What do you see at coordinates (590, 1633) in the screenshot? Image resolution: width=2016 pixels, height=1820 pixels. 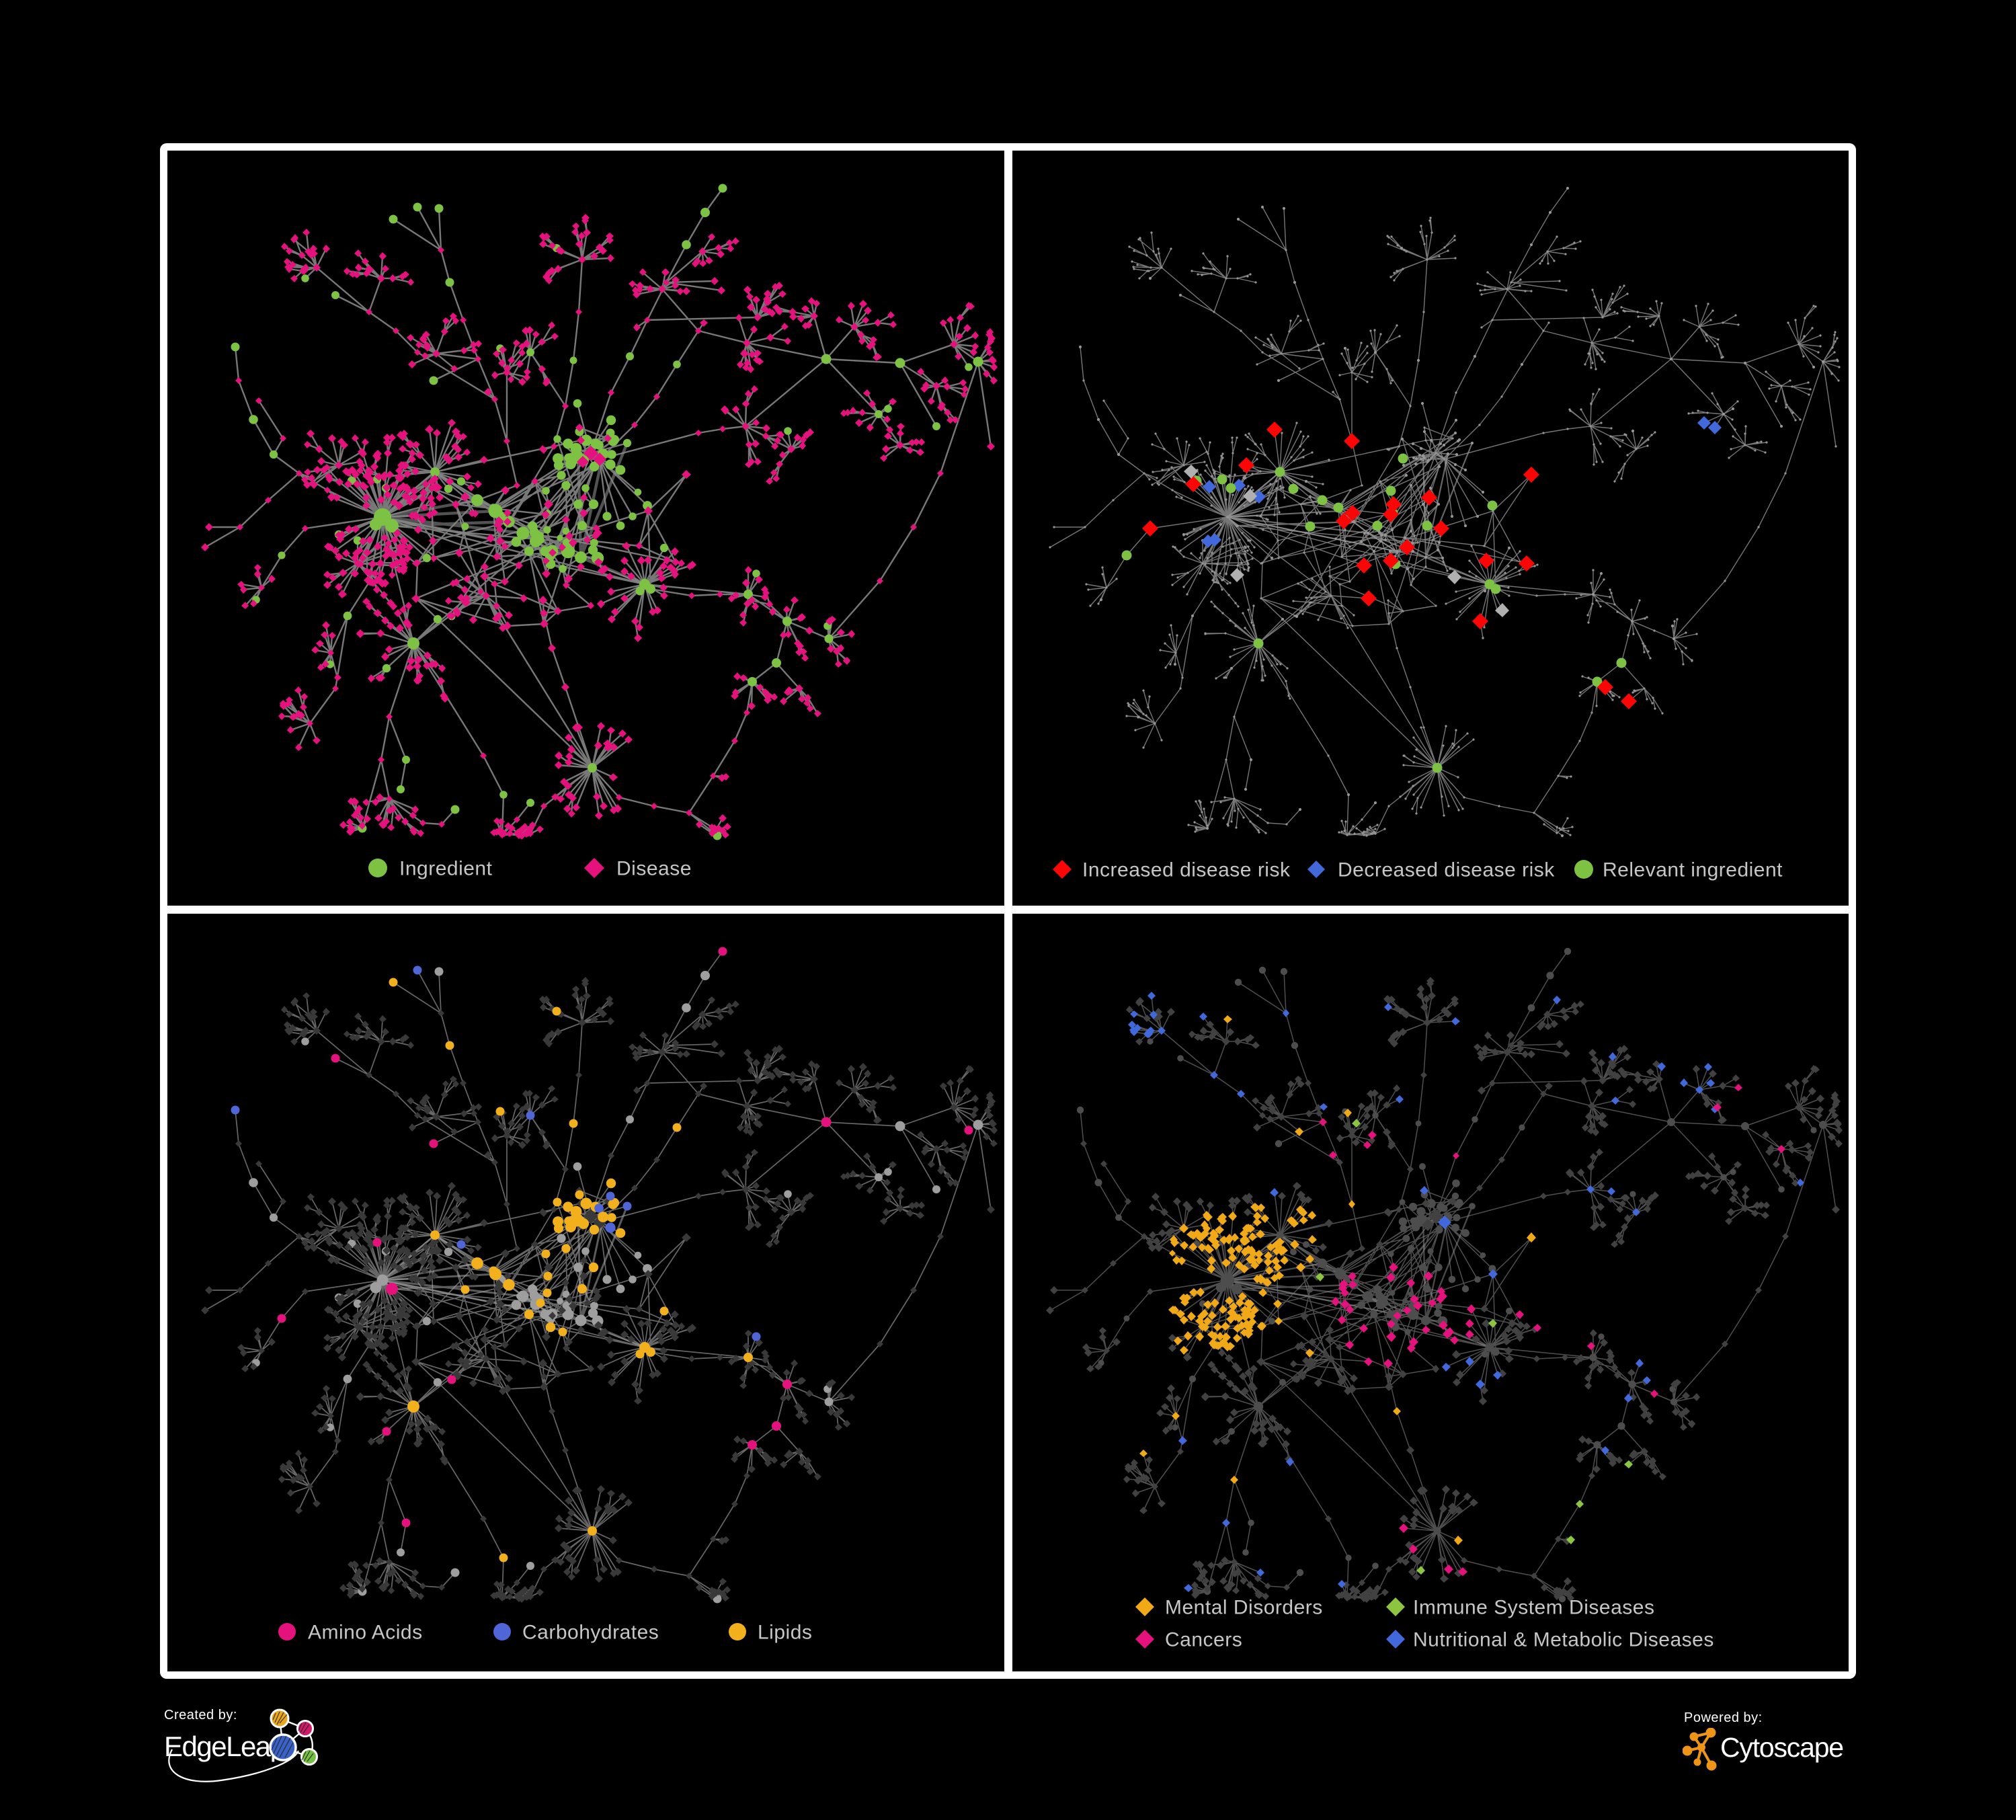 I see `svg-text: Carbohydrates` at bounding box center [590, 1633].